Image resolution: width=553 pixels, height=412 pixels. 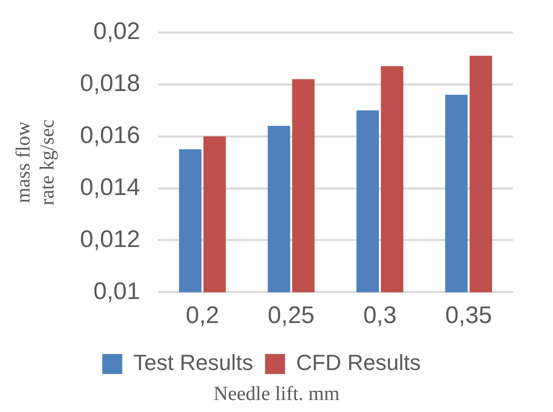 I want to click on y-tick-label: 0,012, so click(x=110, y=239).